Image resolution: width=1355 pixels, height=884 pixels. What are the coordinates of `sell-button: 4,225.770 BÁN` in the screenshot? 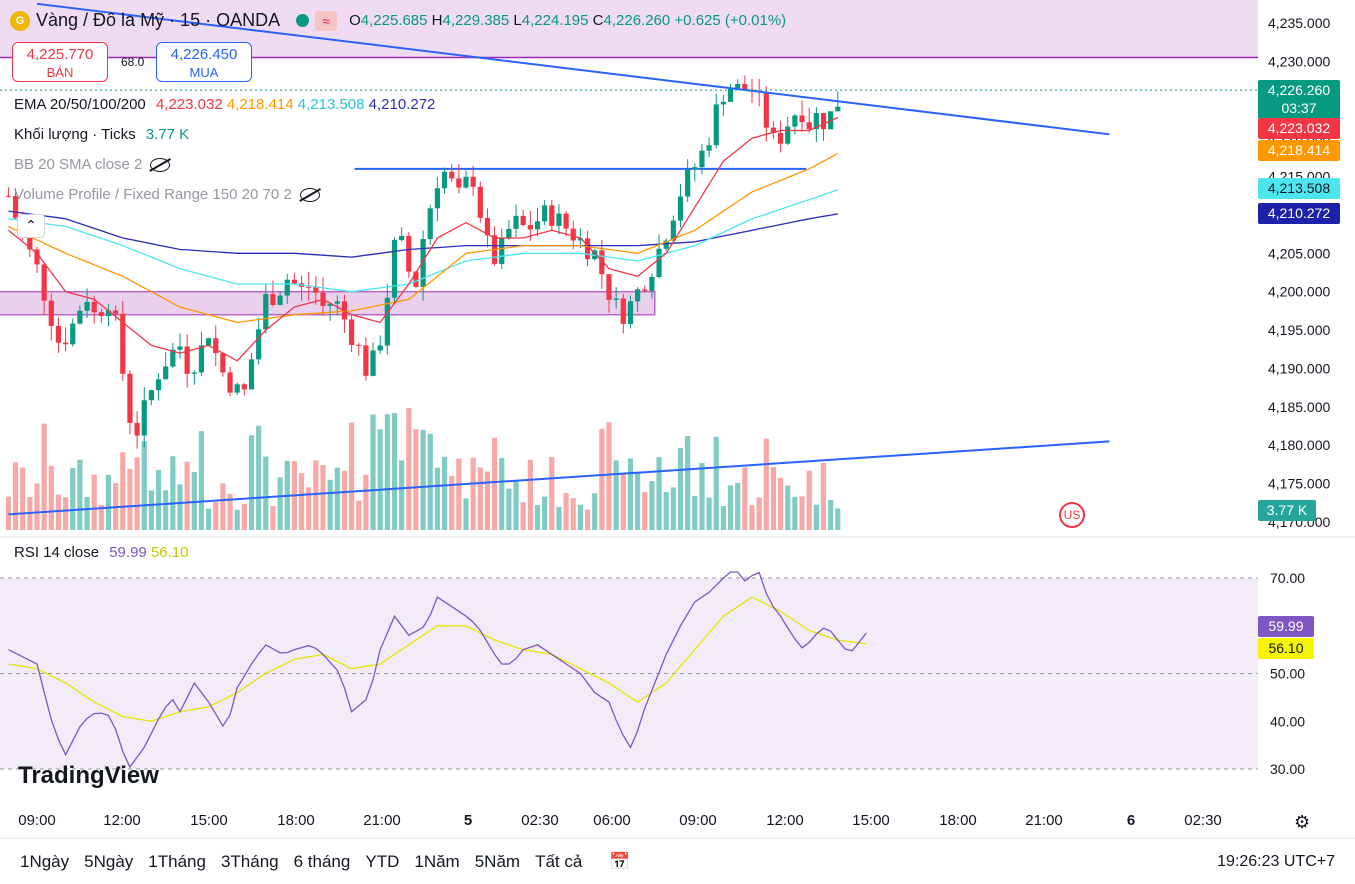 It's located at (60, 62).